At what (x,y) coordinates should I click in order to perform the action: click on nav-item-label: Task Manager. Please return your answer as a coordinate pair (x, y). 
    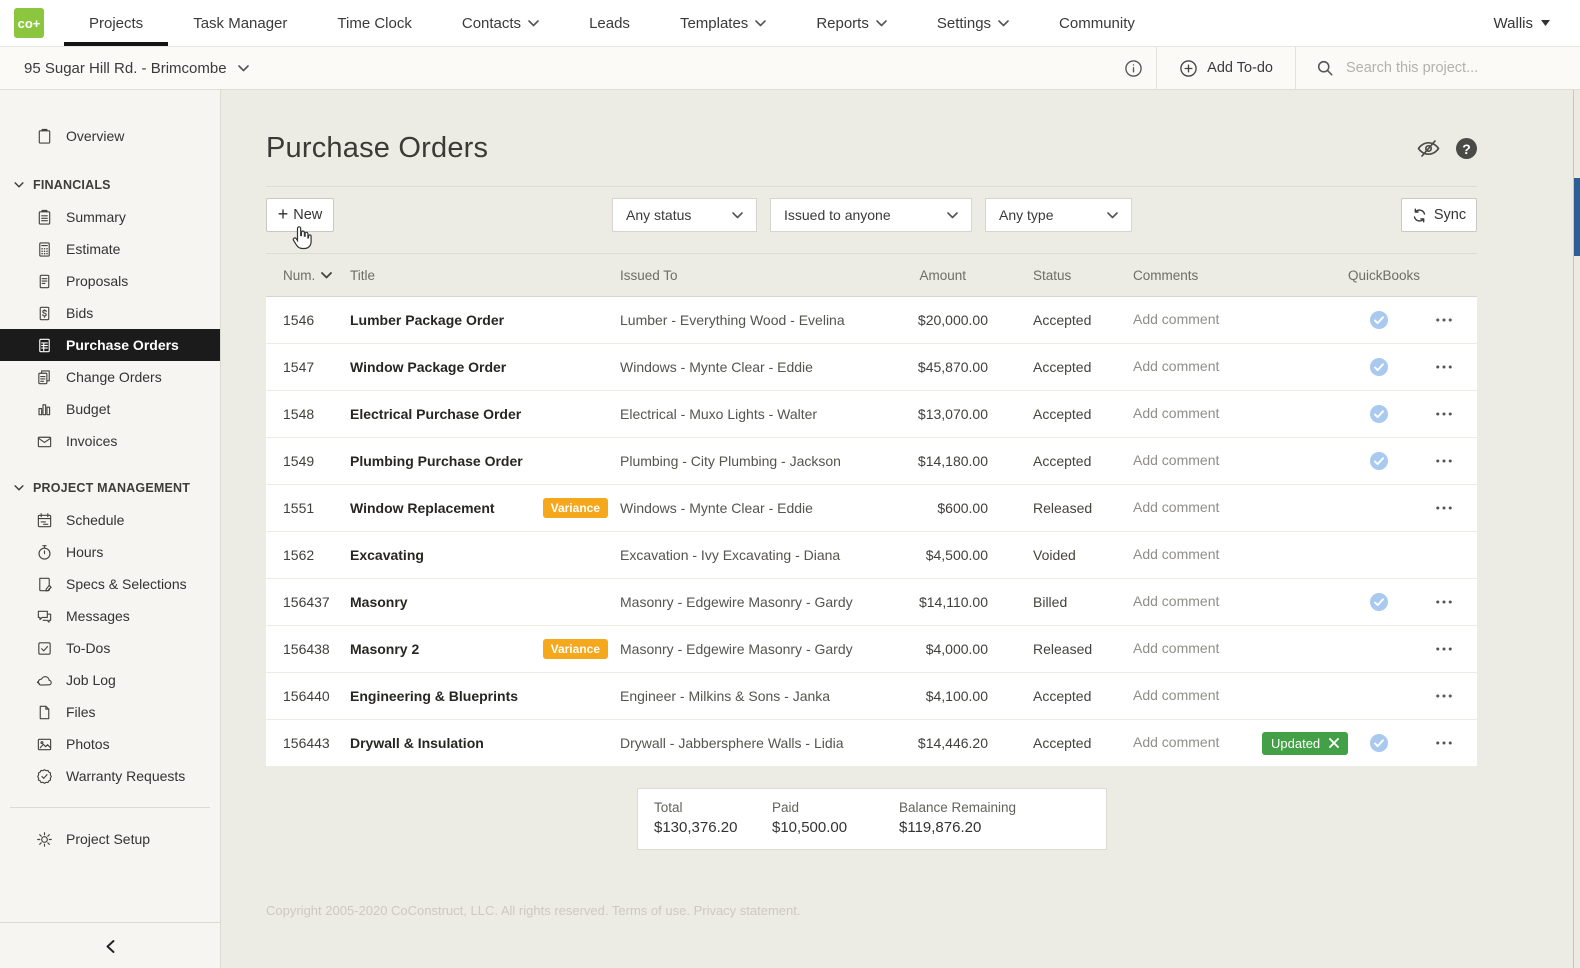
    Looking at the image, I should click on (240, 23).